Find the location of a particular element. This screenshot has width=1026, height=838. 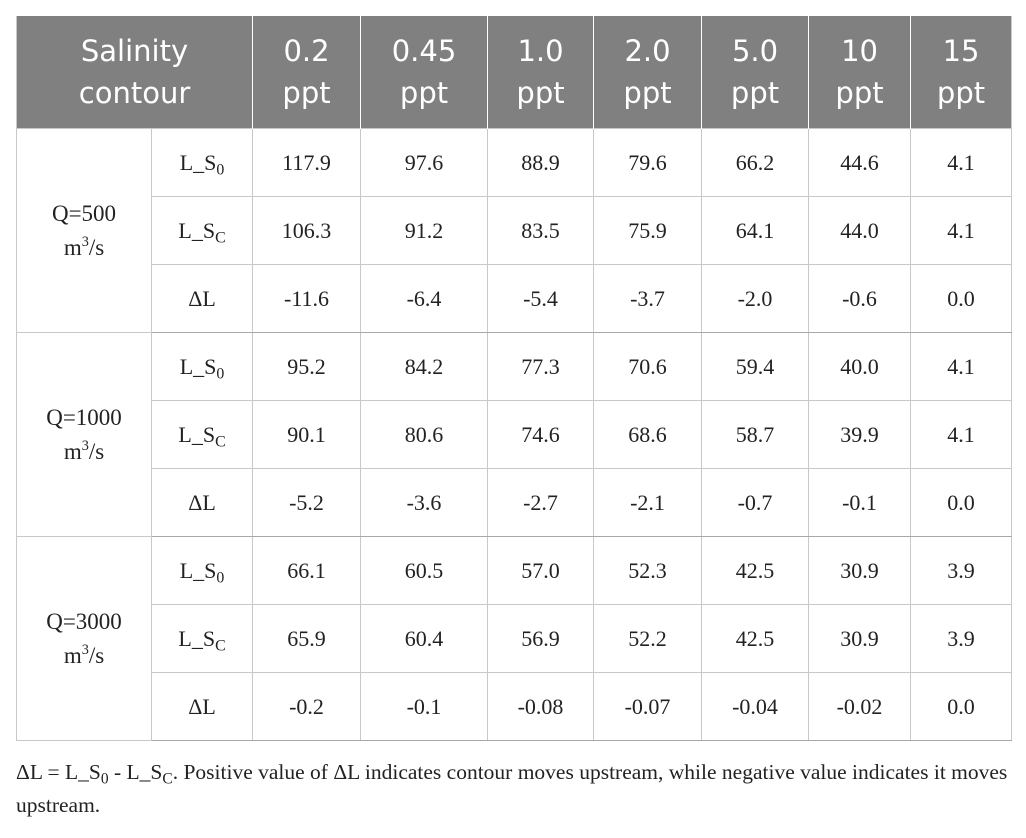

header-cell-2_0: 2.0 ppt is located at coordinates (647, 72).